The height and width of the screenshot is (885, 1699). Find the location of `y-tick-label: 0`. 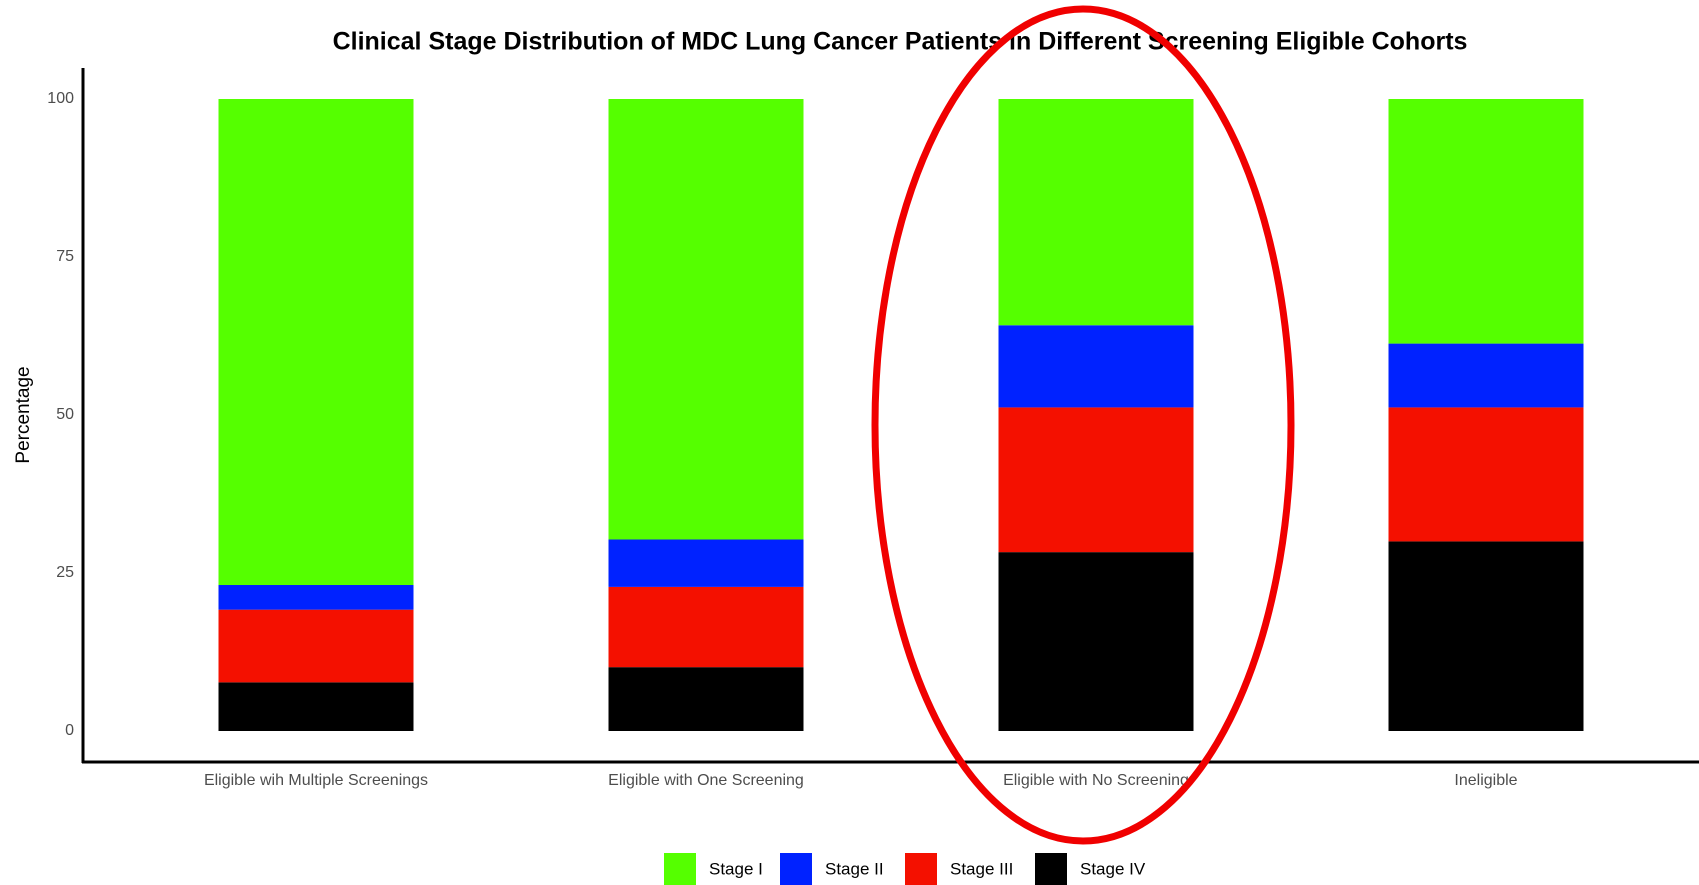

y-tick-label: 0 is located at coordinates (69, 730).